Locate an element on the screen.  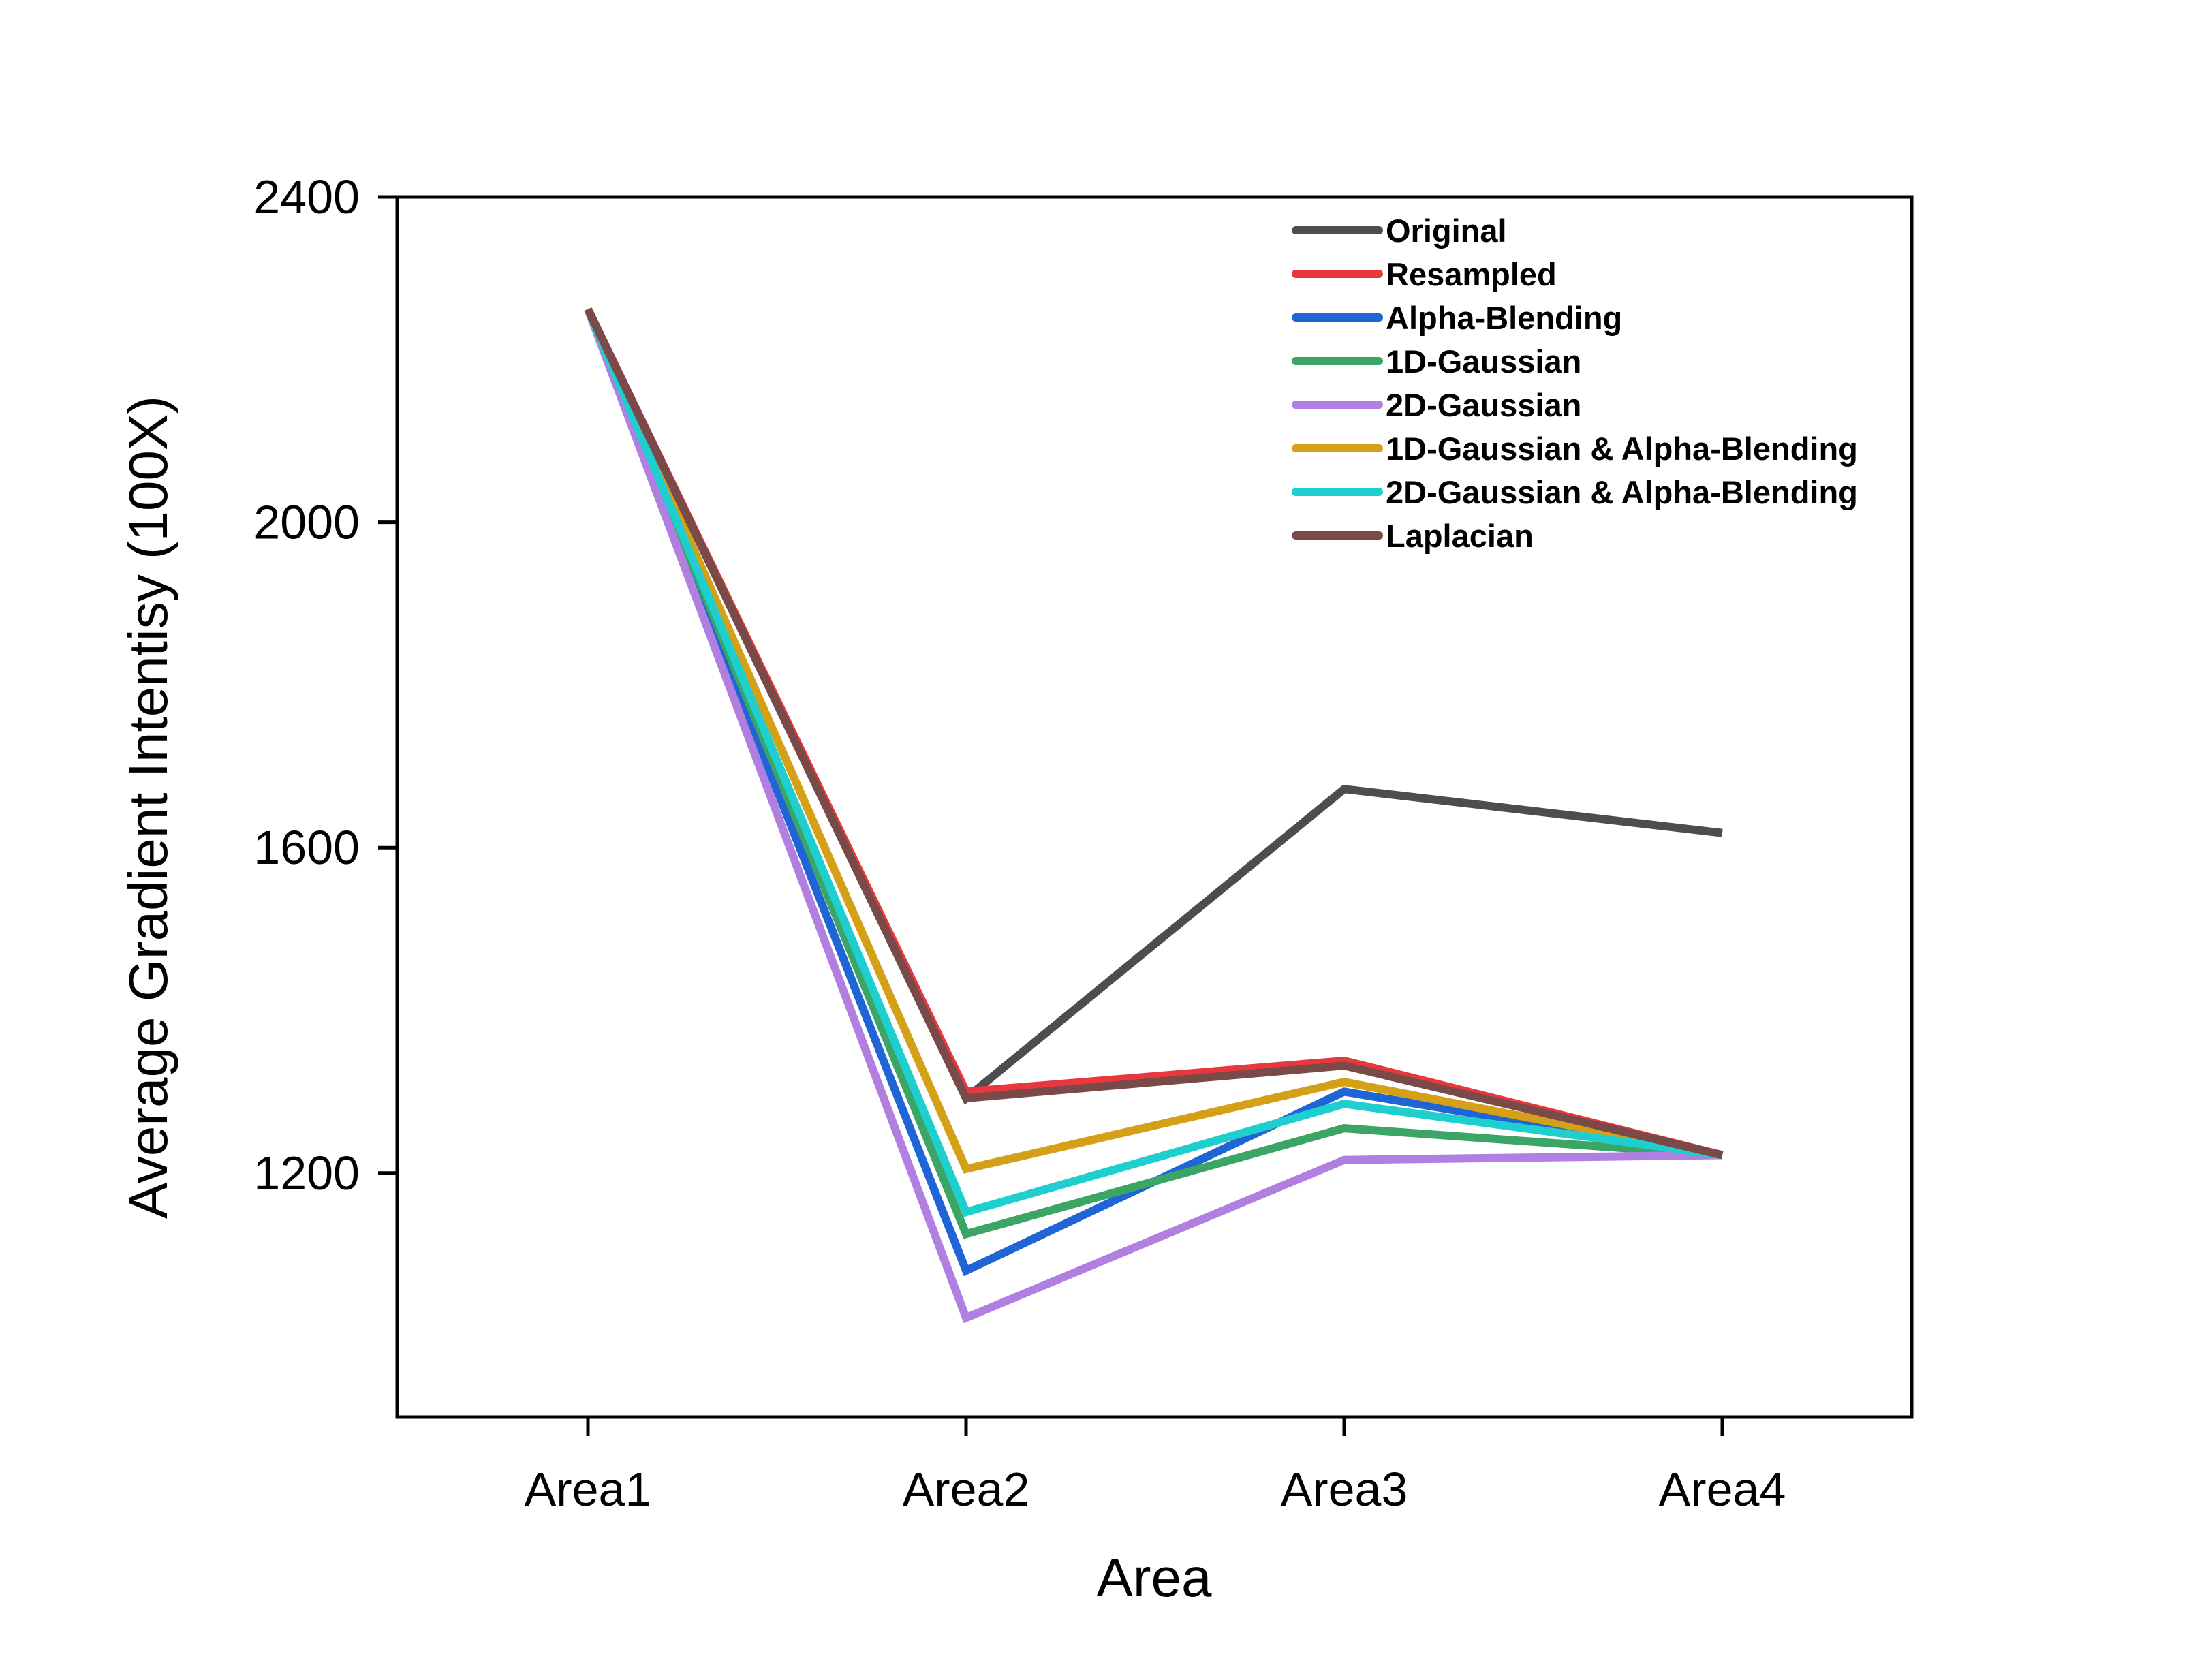
x-tick-label: Area1 is located at coordinates (588, 1489).